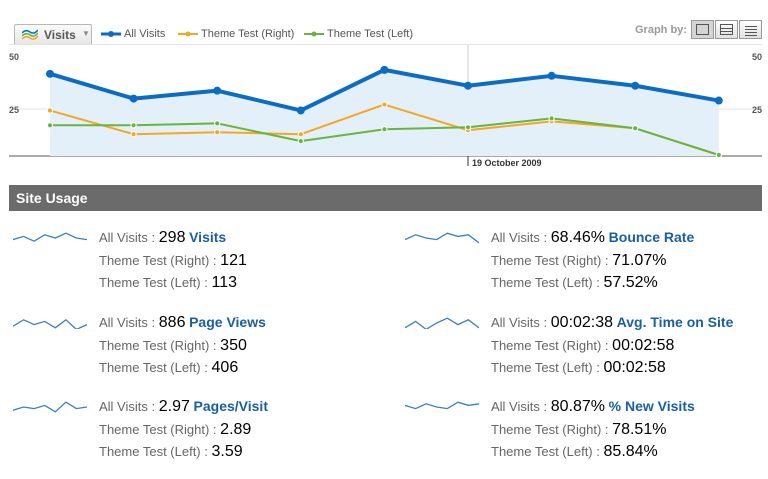 The height and width of the screenshot is (479, 768). What do you see at coordinates (227, 322) in the screenshot?
I see `metric-name-link: Page Views` at bounding box center [227, 322].